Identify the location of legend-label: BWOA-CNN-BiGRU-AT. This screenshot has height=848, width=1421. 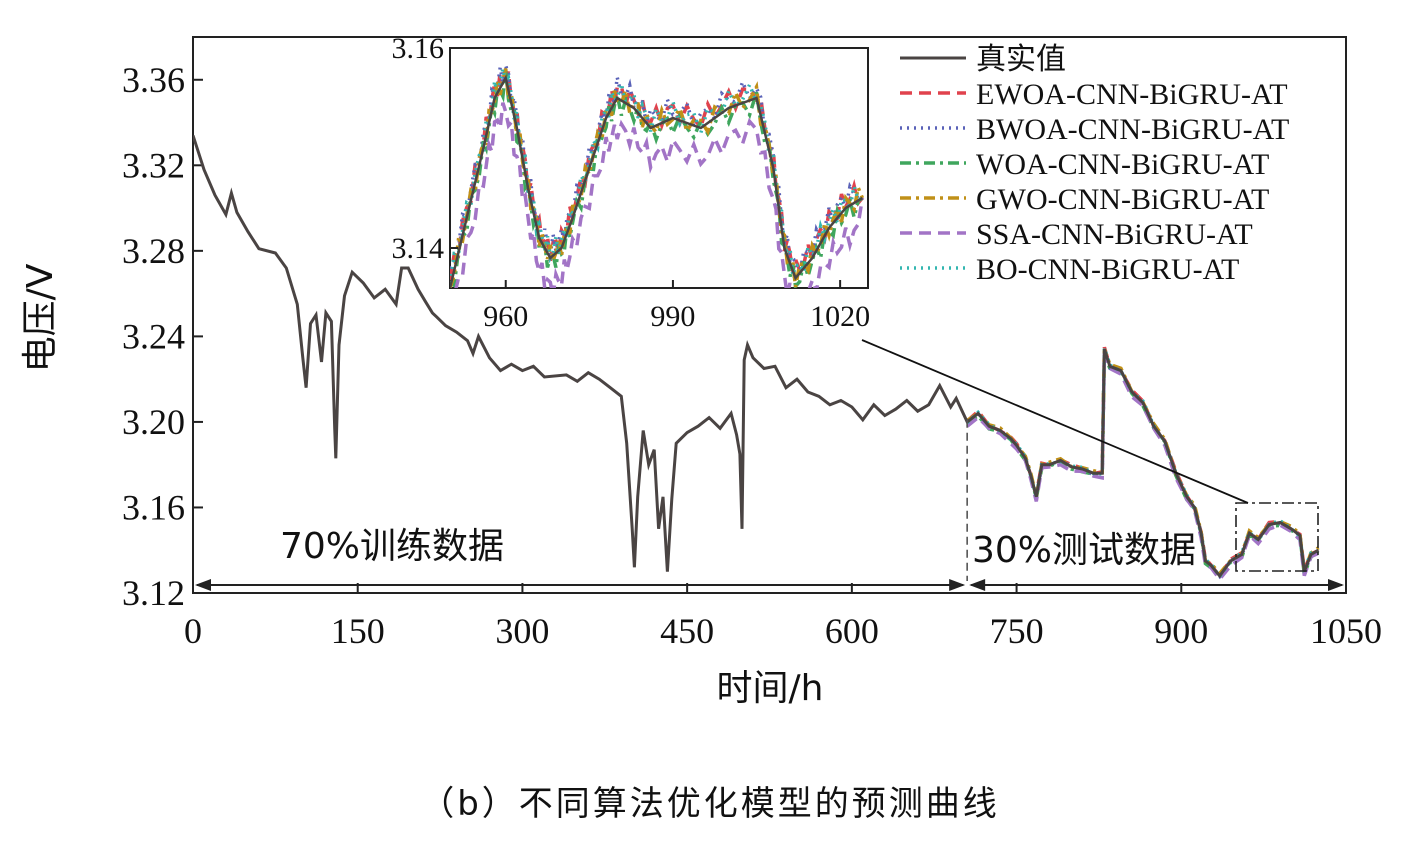
(1132, 129).